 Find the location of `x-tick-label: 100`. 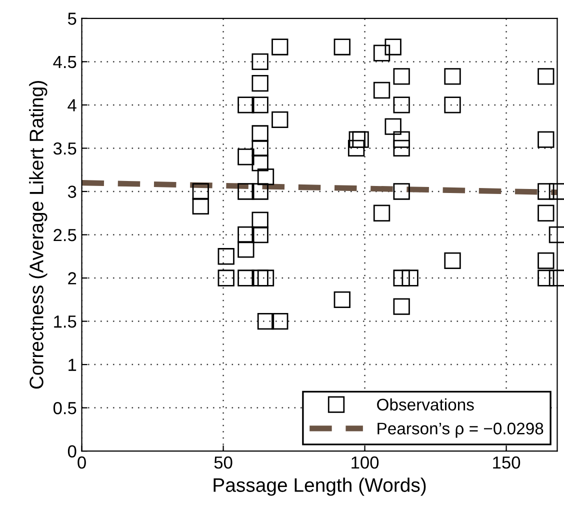

x-tick-label: 100 is located at coordinates (365, 462).